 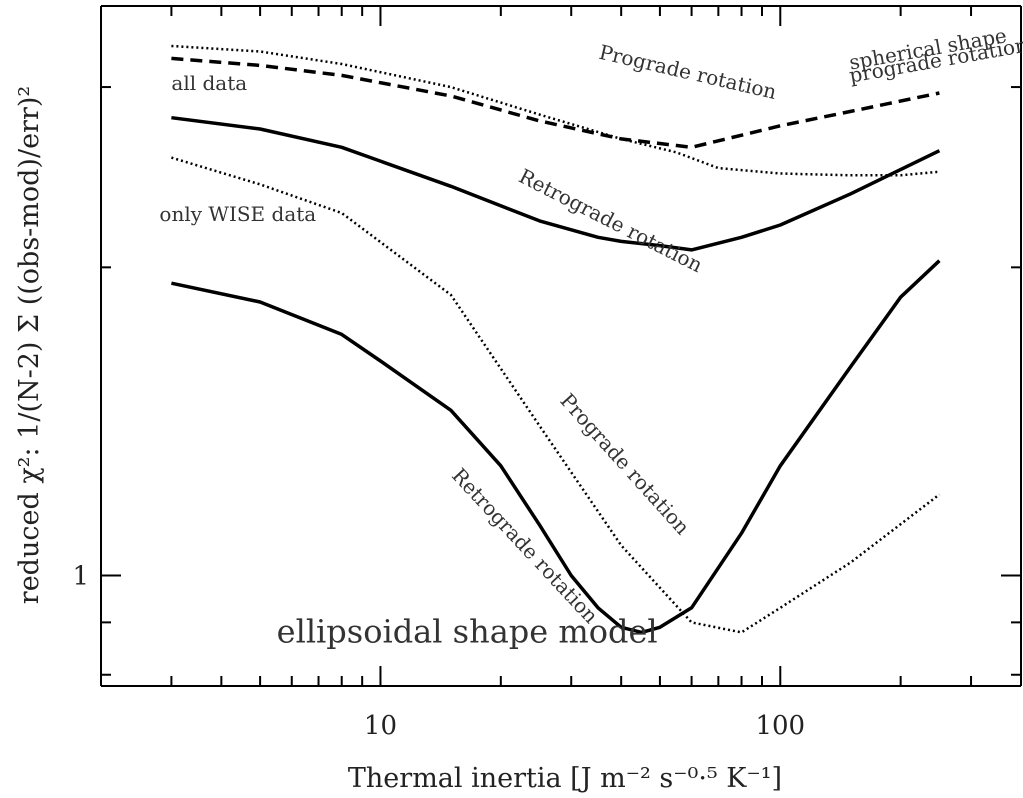 I want to click on annotation-label: all data, so click(x=209, y=83).